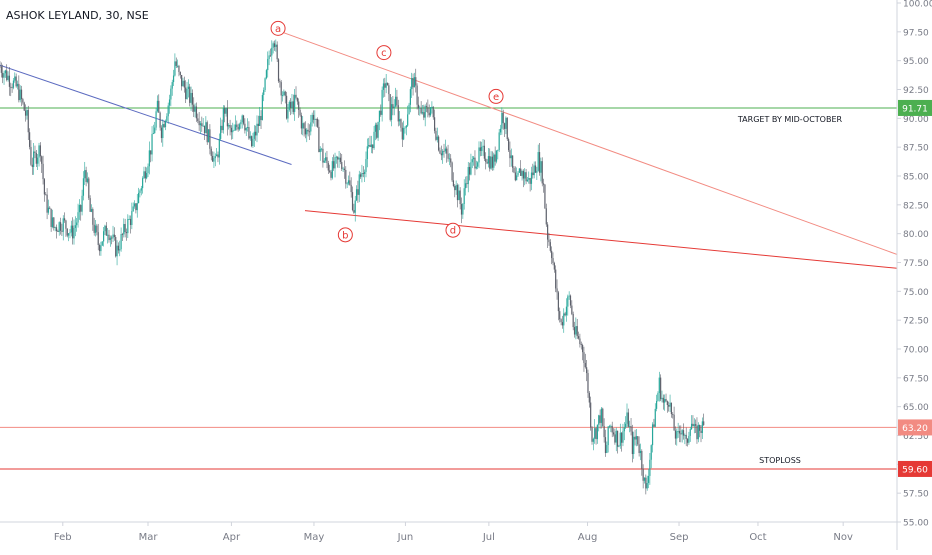  I want to click on y-tick-label: 65.00, so click(916, 408).